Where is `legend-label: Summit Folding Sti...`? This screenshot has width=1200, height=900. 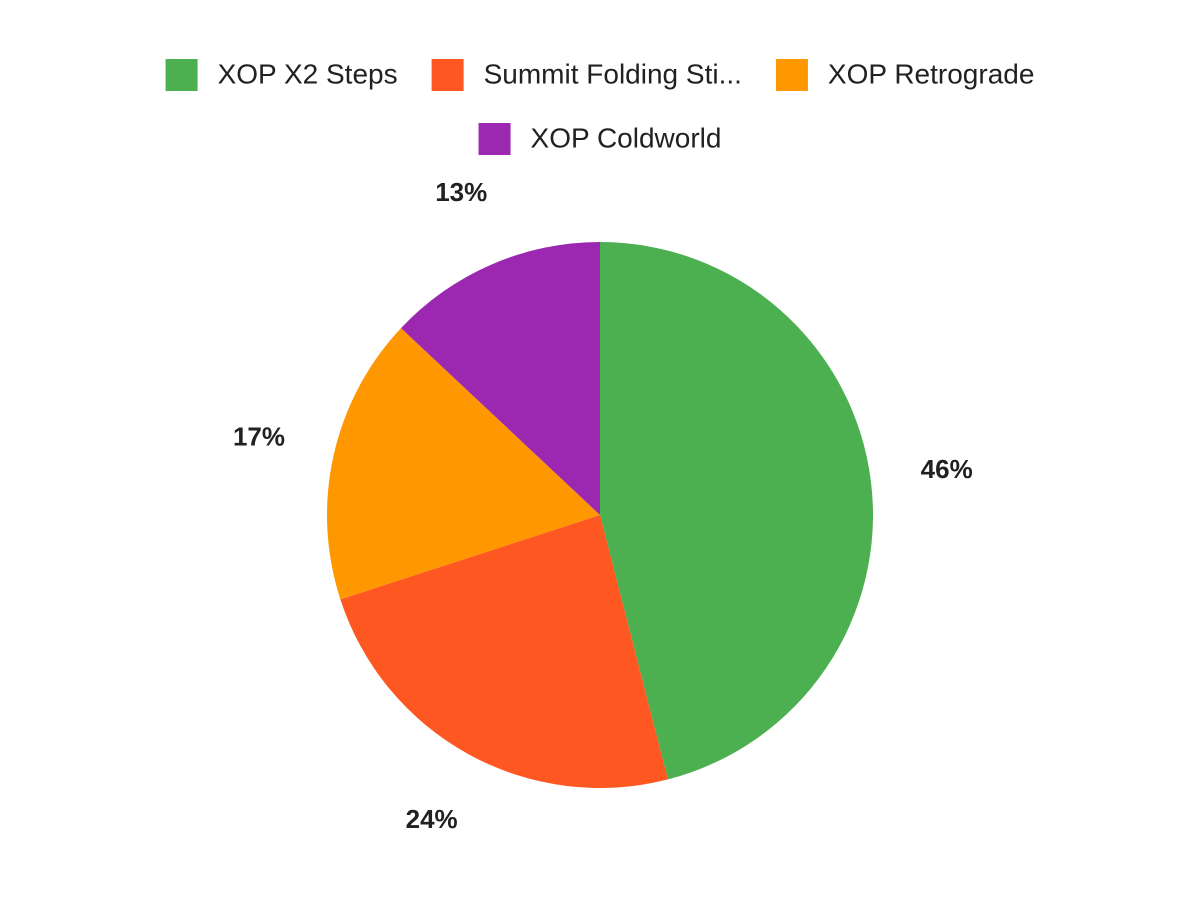 legend-label: Summit Folding Sti... is located at coordinates (613, 73).